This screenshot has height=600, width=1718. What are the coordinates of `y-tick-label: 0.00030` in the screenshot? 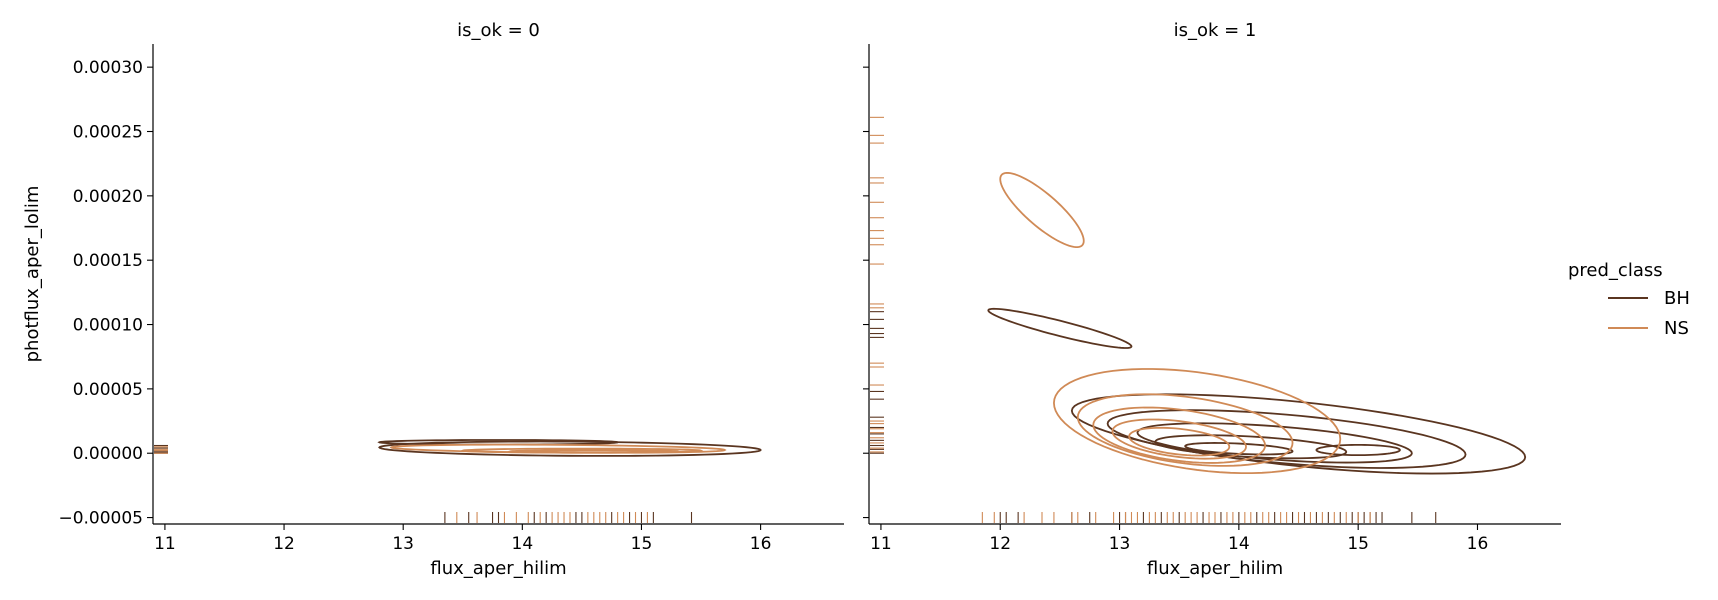 It's located at (108, 68).